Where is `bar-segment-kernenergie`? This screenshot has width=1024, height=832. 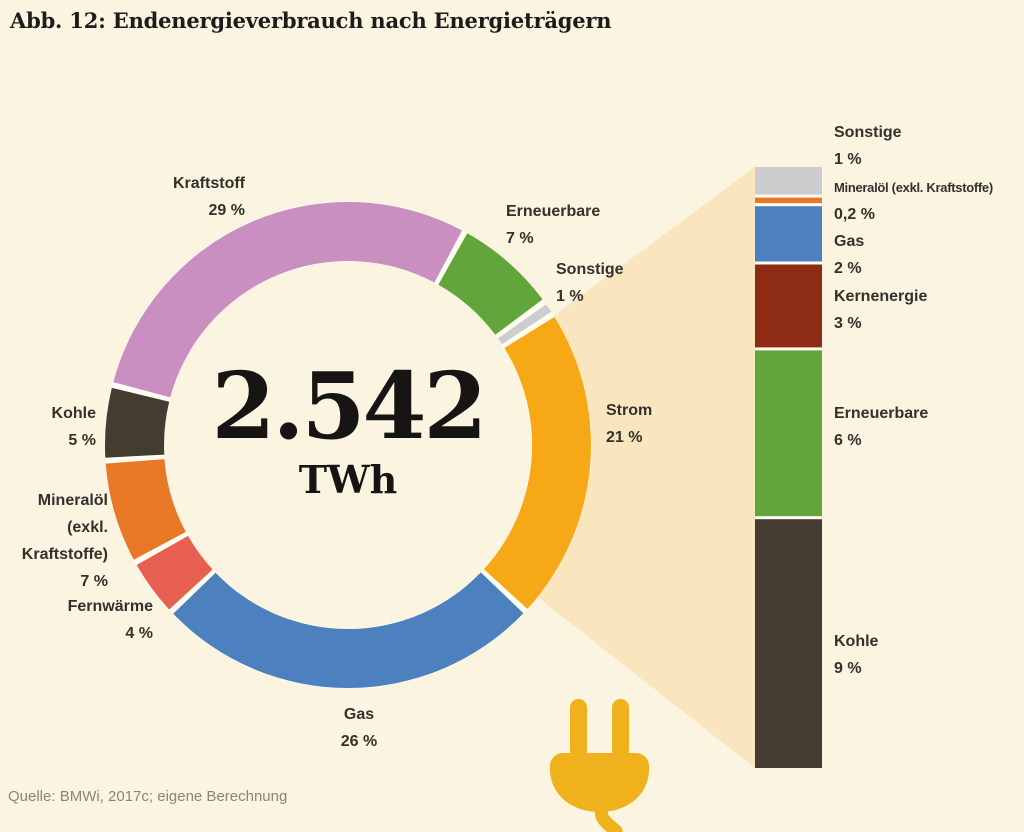 bar-segment-kernenergie is located at coordinates (788, 306).